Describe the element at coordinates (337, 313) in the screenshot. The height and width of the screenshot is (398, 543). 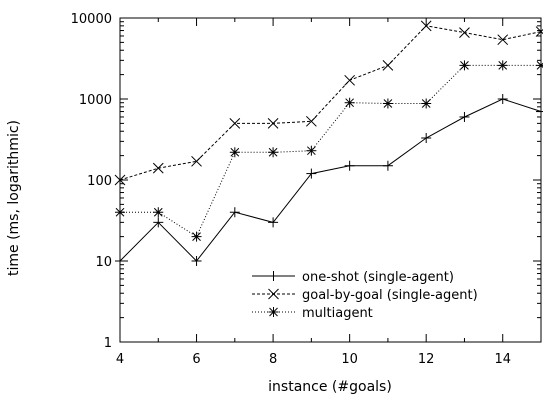
I see `legend-label-2: multiagent` at that location.